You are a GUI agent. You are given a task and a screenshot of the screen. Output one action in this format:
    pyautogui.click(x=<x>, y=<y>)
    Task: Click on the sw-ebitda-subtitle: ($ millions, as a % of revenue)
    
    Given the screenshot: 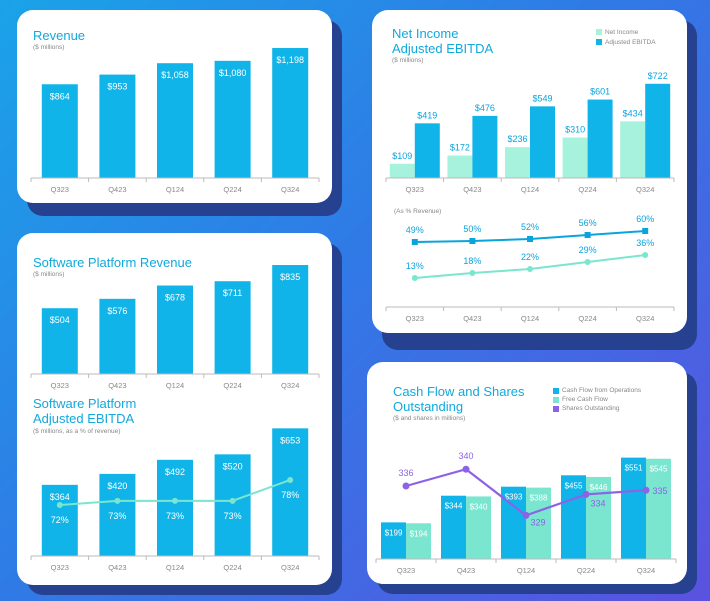 What is the action you would take?
    pyautogui.click(x=77, y=431)
    